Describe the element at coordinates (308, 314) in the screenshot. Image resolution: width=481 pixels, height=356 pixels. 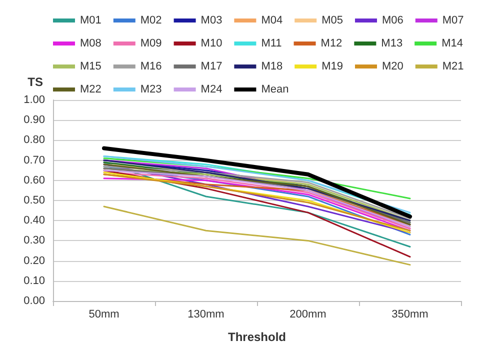
I see `x-tick-label: 200mm` at that location.